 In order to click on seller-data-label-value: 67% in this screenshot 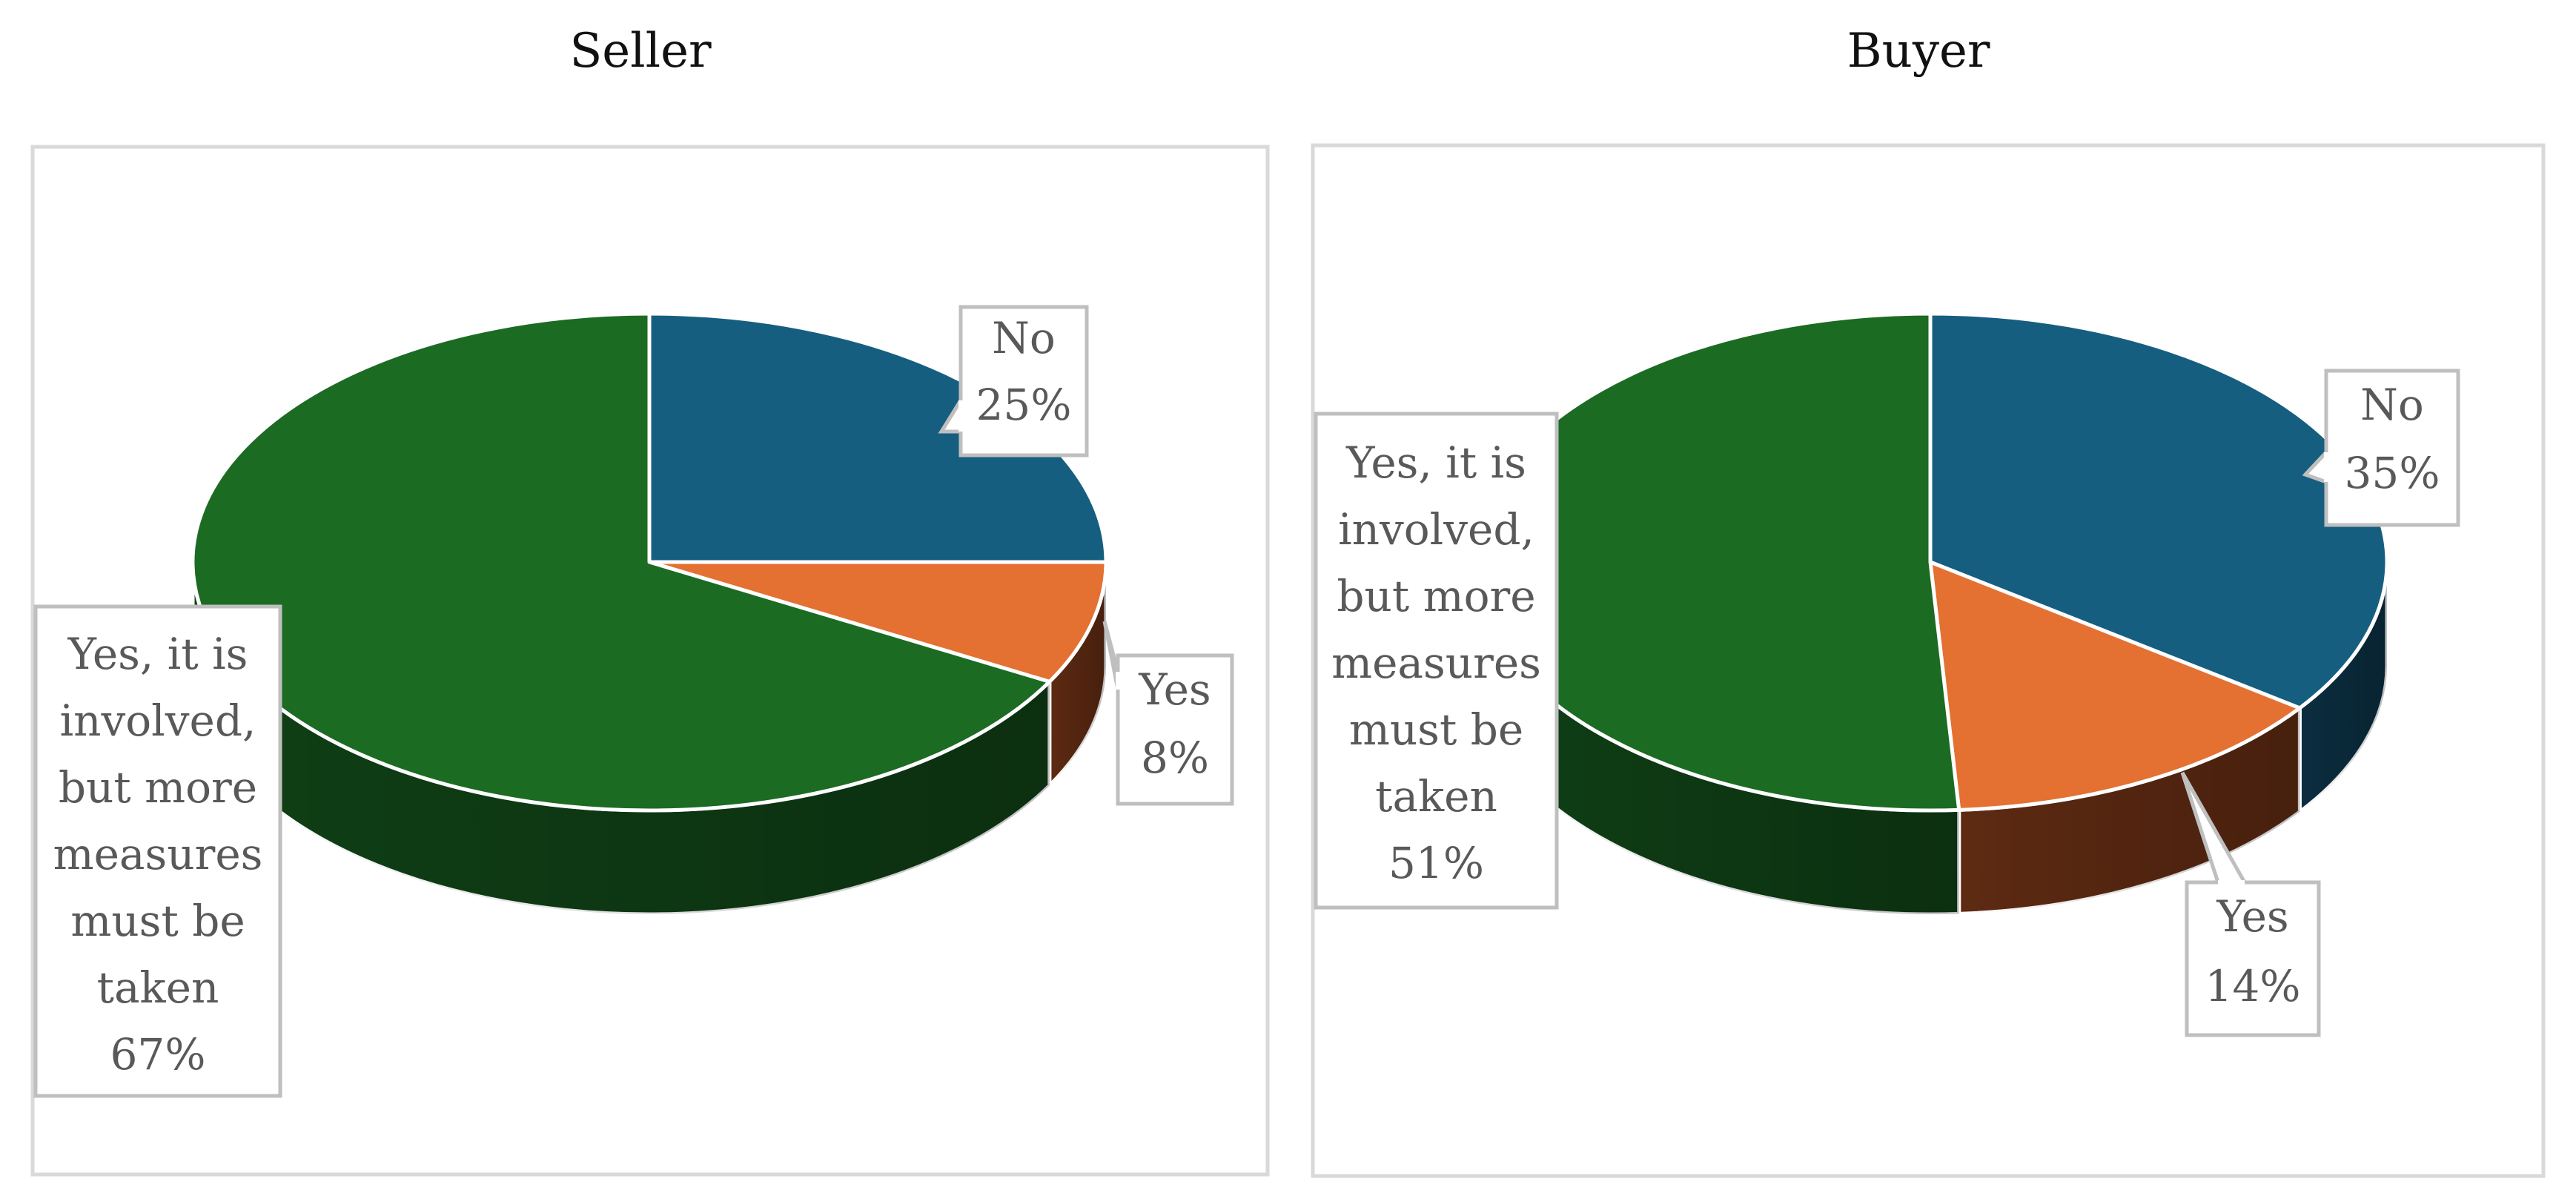, I will do `click(158, 1054)`.